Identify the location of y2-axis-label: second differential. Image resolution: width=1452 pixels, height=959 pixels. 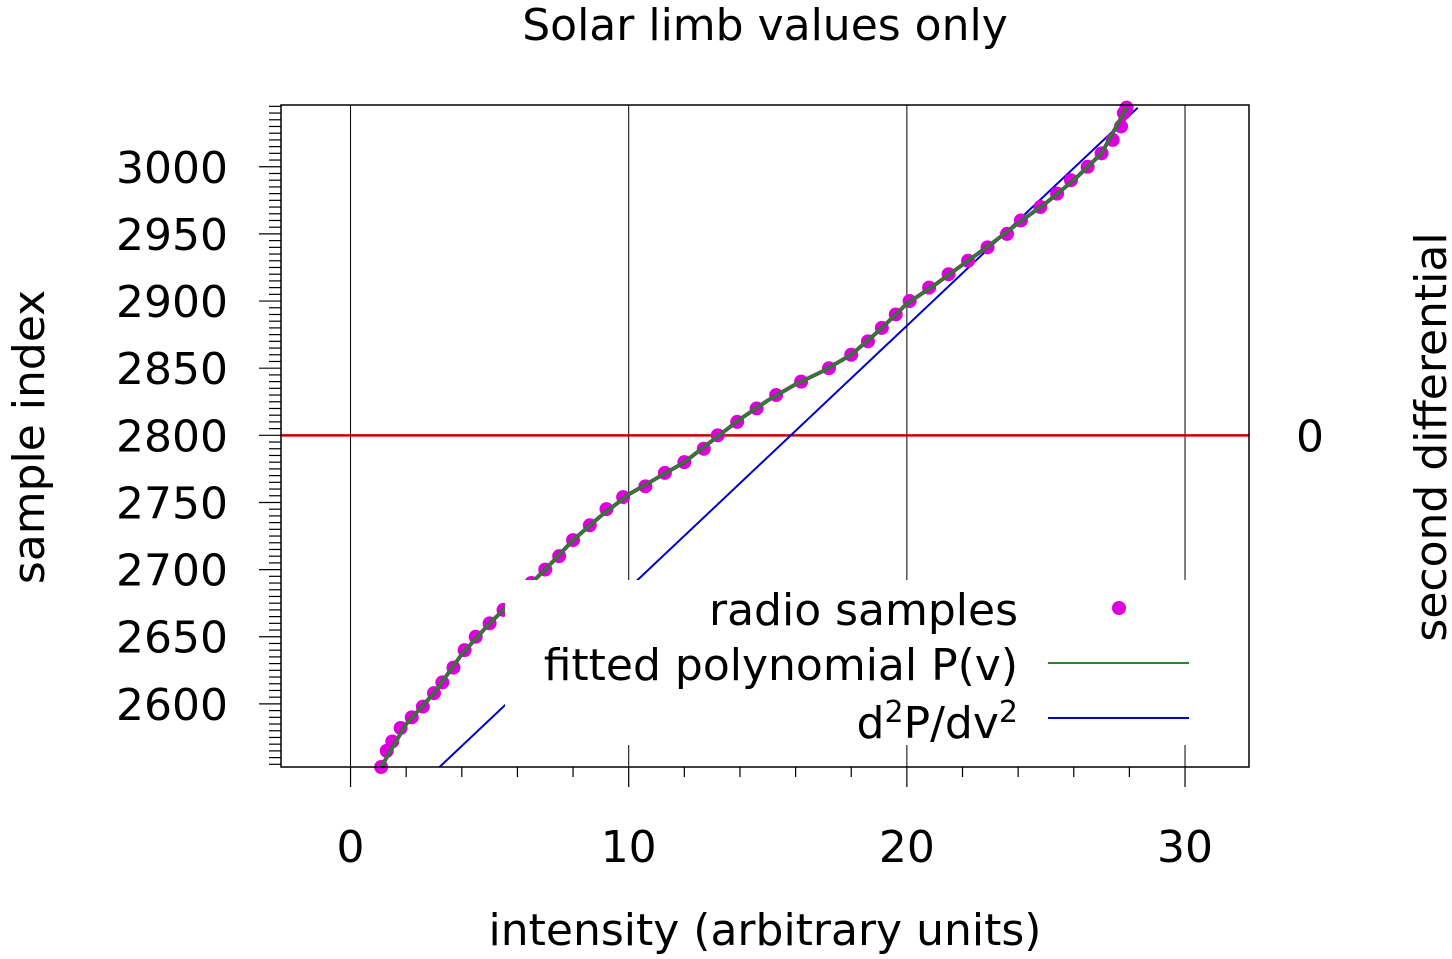
(1429, 436).